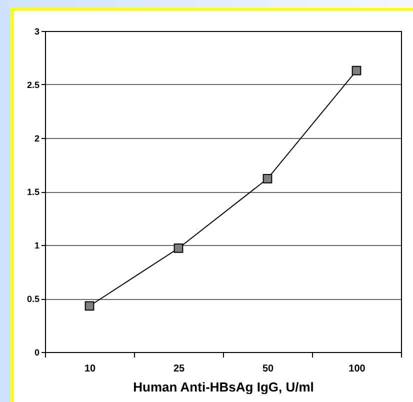 The image size is (413, 402). I want to click on x-axis-title: Human Anti-HBsAg IgG, U/ml, so click(223, 387).